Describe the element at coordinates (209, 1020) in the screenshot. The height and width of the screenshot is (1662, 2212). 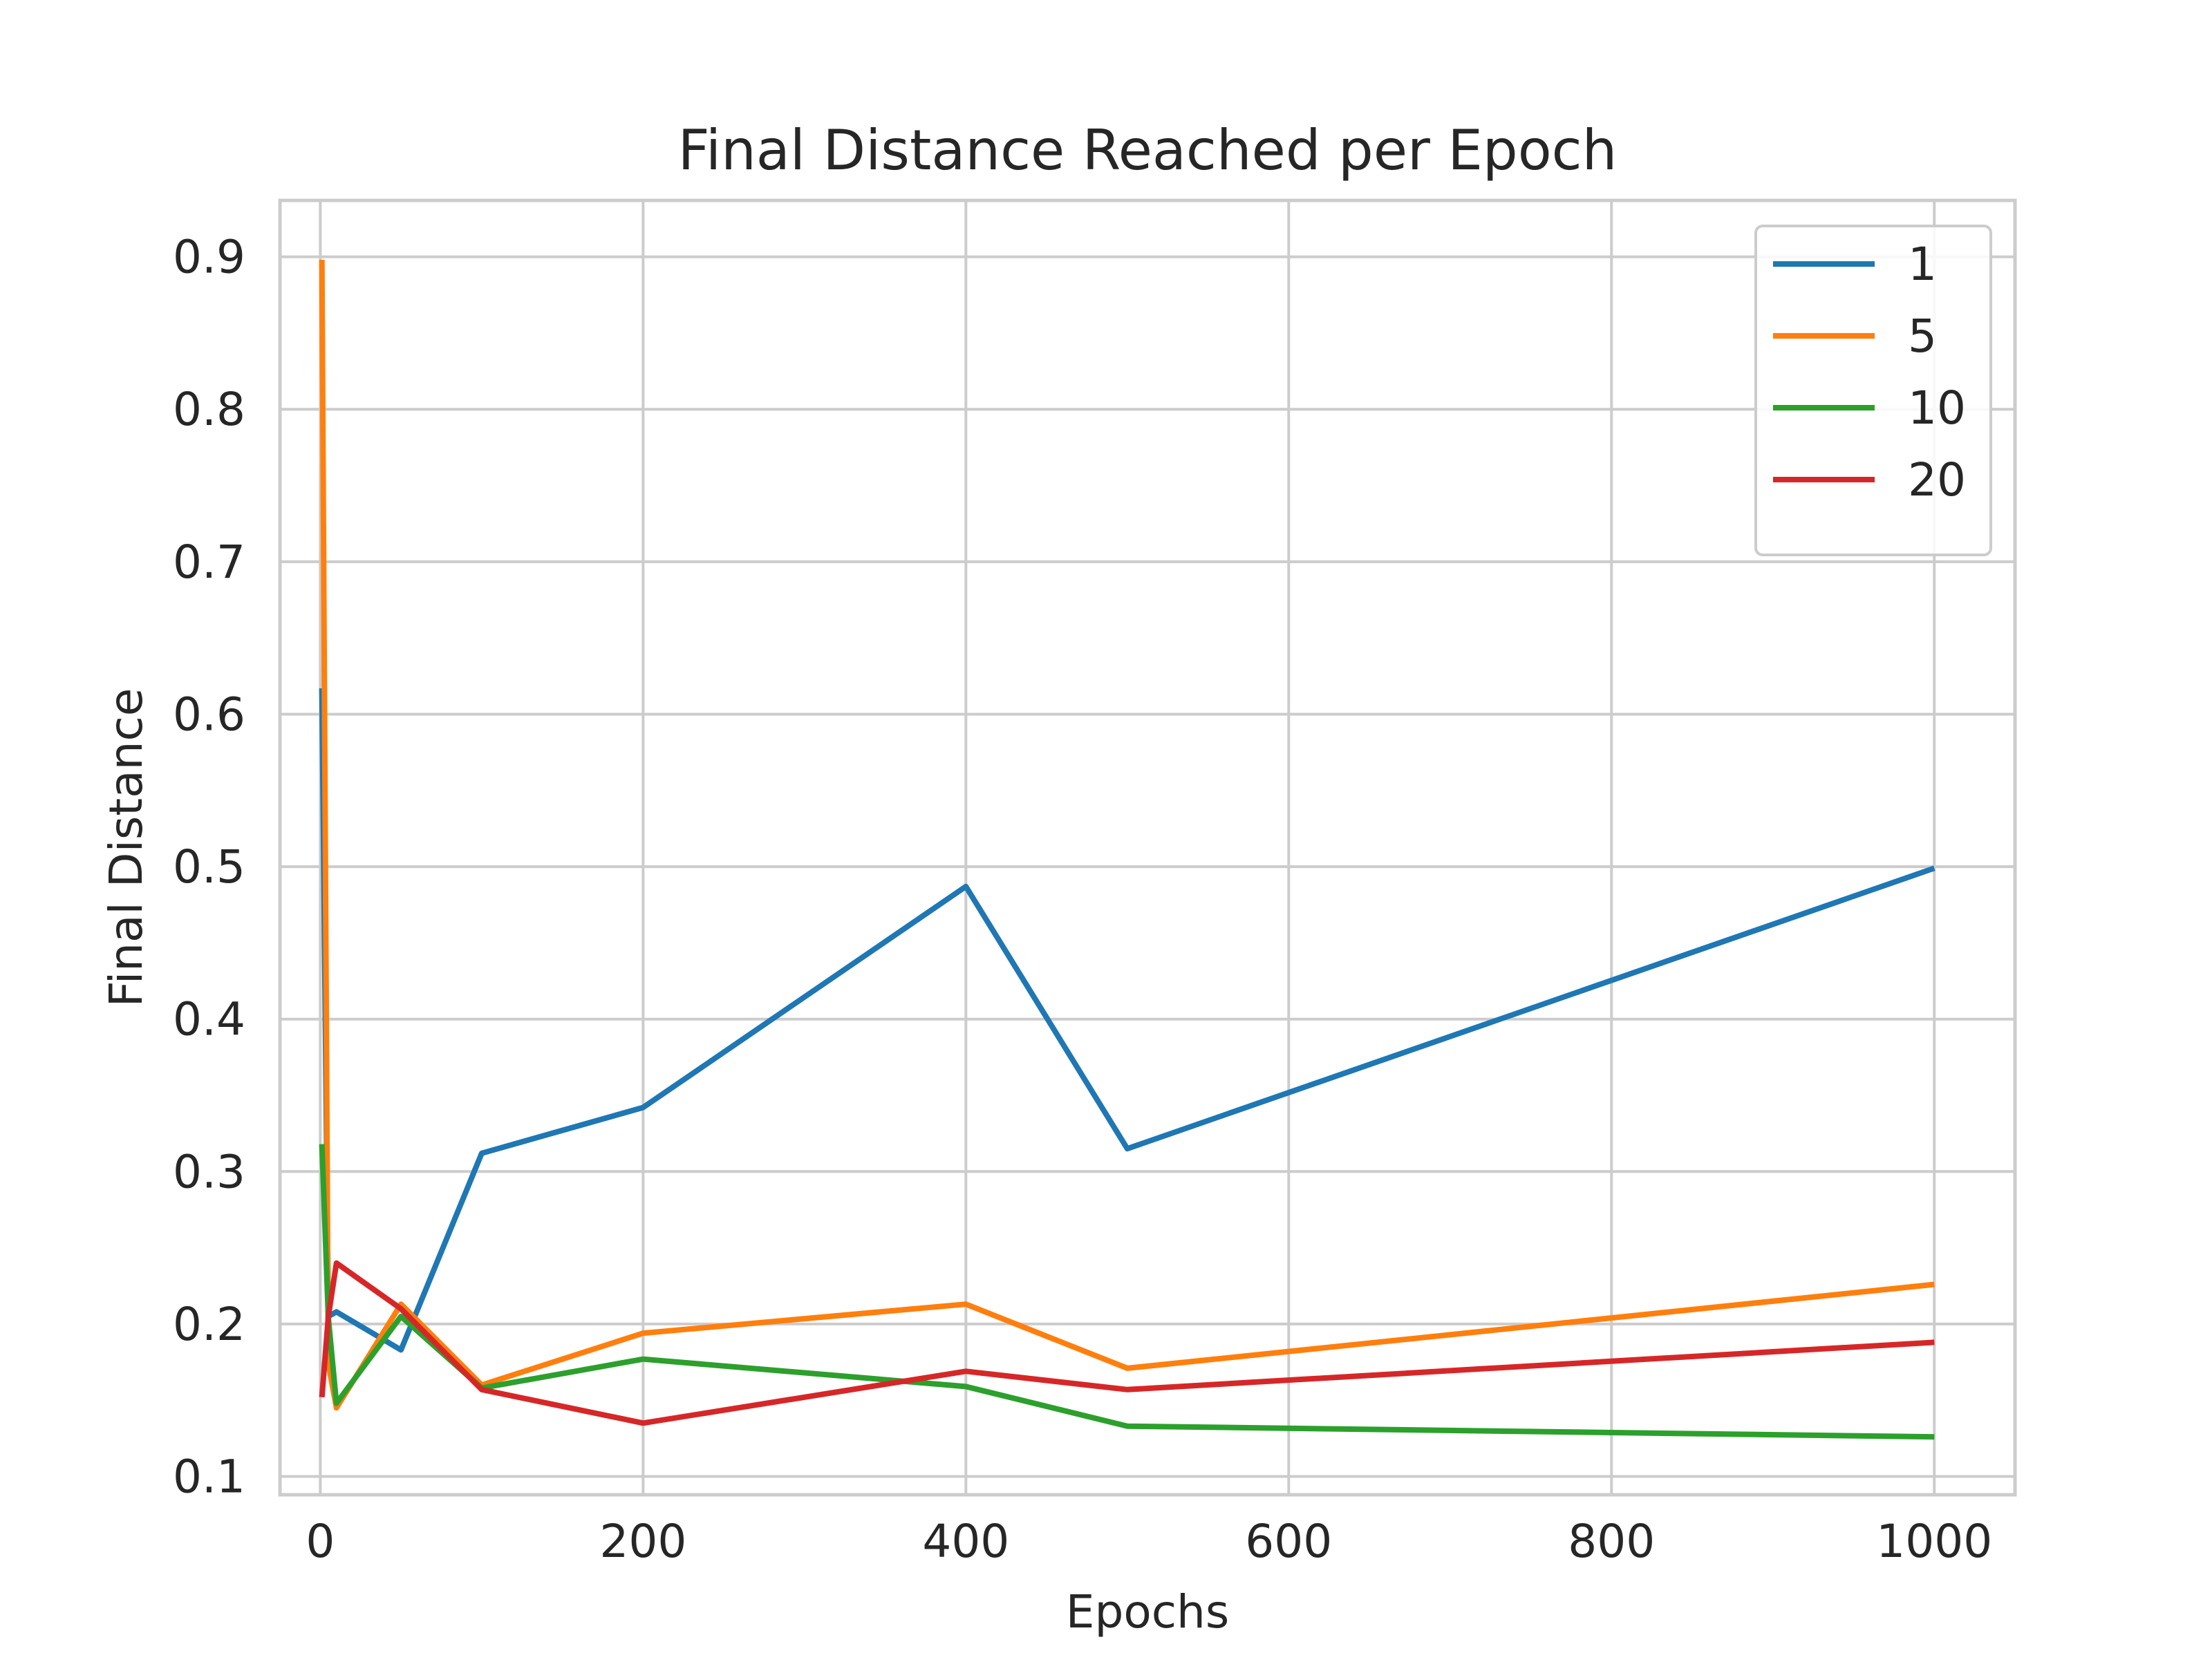
I see `y-tick-label: 0.4` at that location.